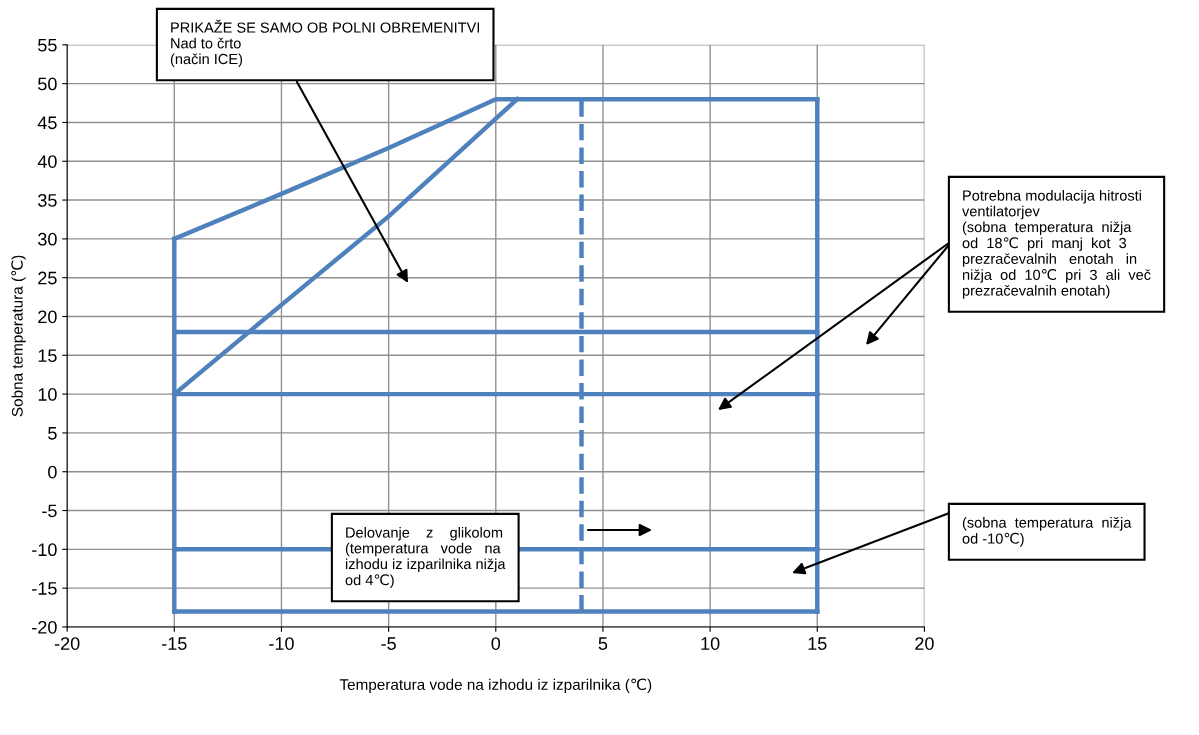  Describe the element at coordinates (325, 43) in the screenshot. I see `annotation: PRIKAŽE SE SAMO OB POLNI OBREMENITVI Nad to črto (način ICE)` at that location.